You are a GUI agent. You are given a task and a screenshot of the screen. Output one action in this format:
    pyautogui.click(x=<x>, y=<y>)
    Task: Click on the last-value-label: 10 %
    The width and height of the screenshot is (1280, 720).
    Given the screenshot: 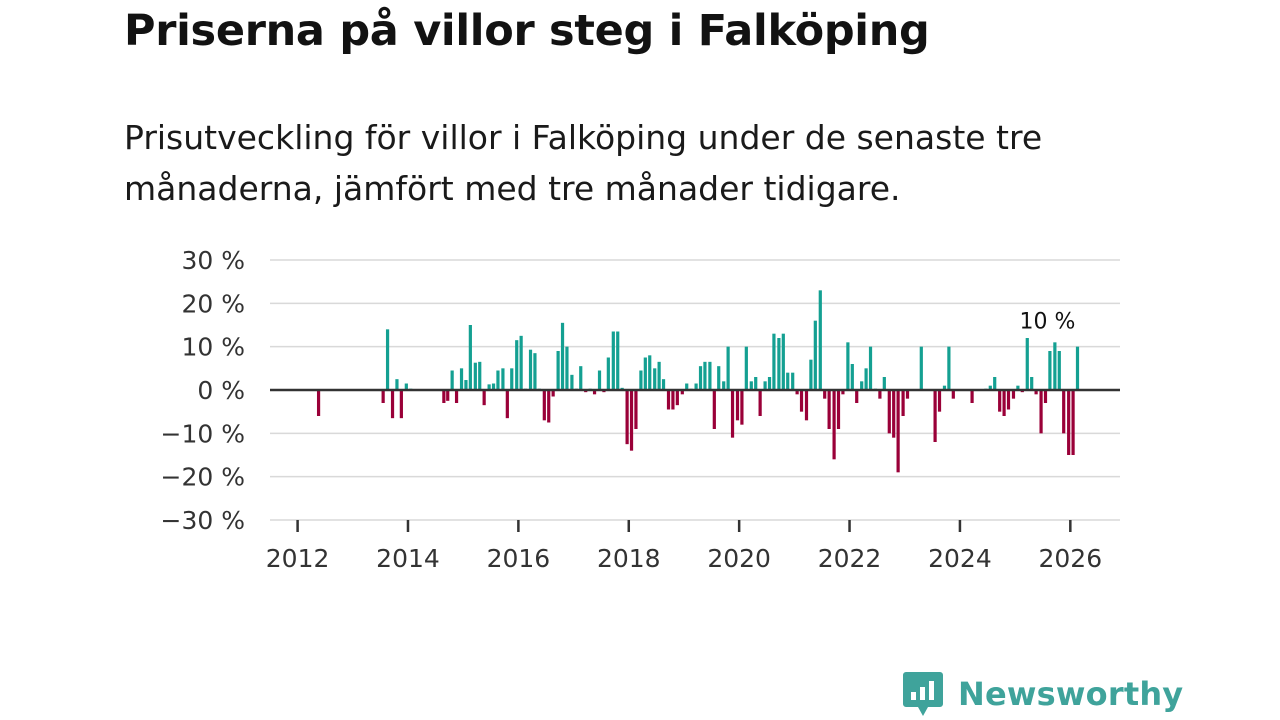 What is the action you would take?
    pyautogui.click(x=1048, y=322)
    